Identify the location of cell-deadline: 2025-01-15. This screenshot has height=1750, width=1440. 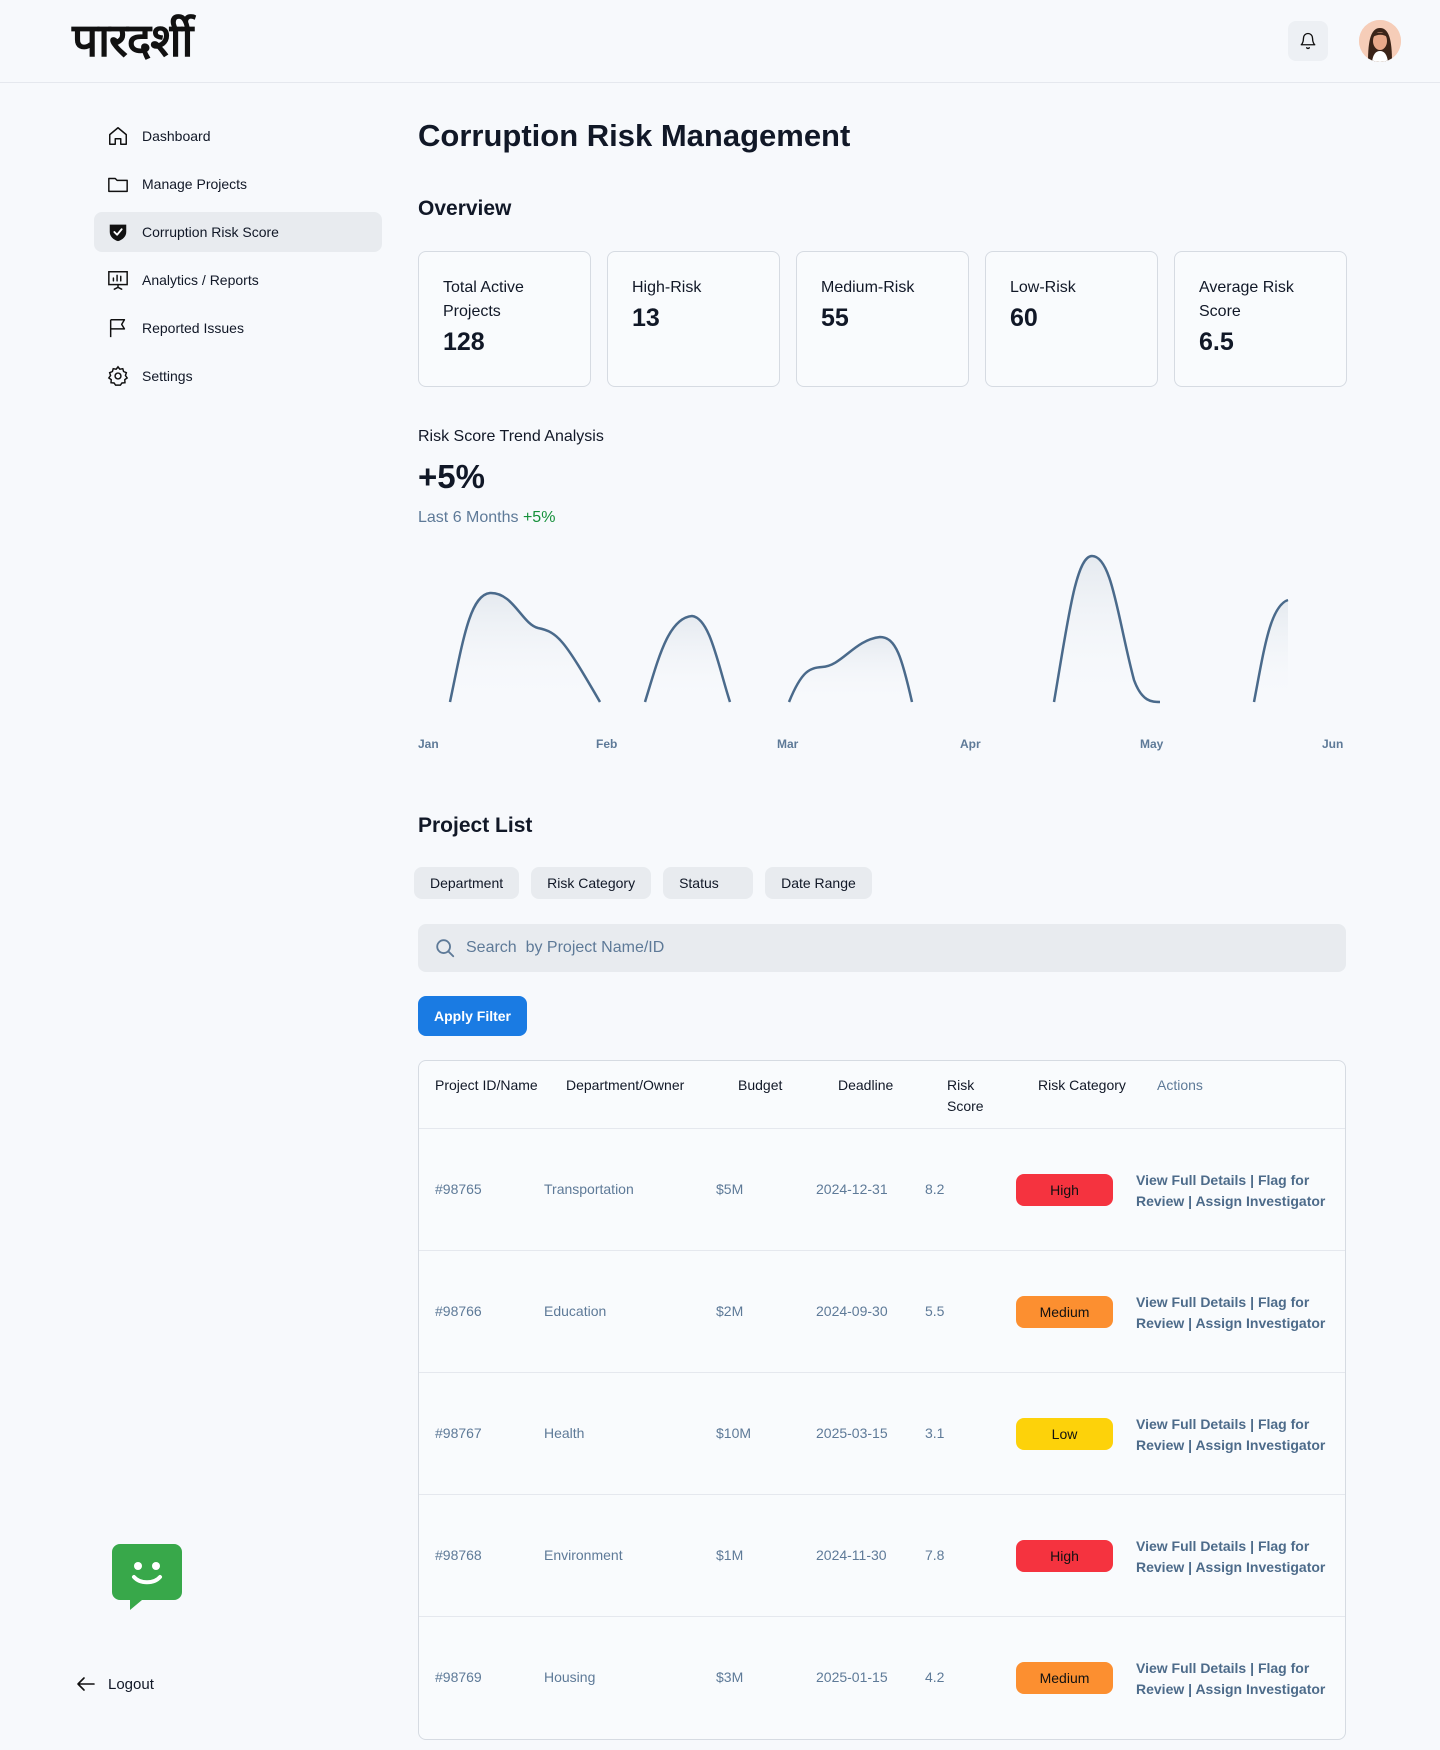
(852, 1677).